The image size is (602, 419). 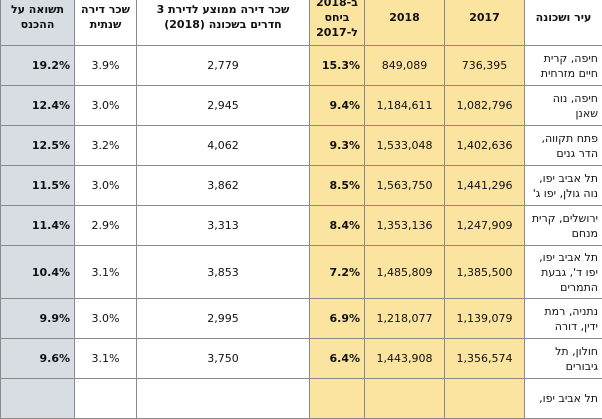 I want to click on cell-rooms: 3,853, so click(x=223, y=272).